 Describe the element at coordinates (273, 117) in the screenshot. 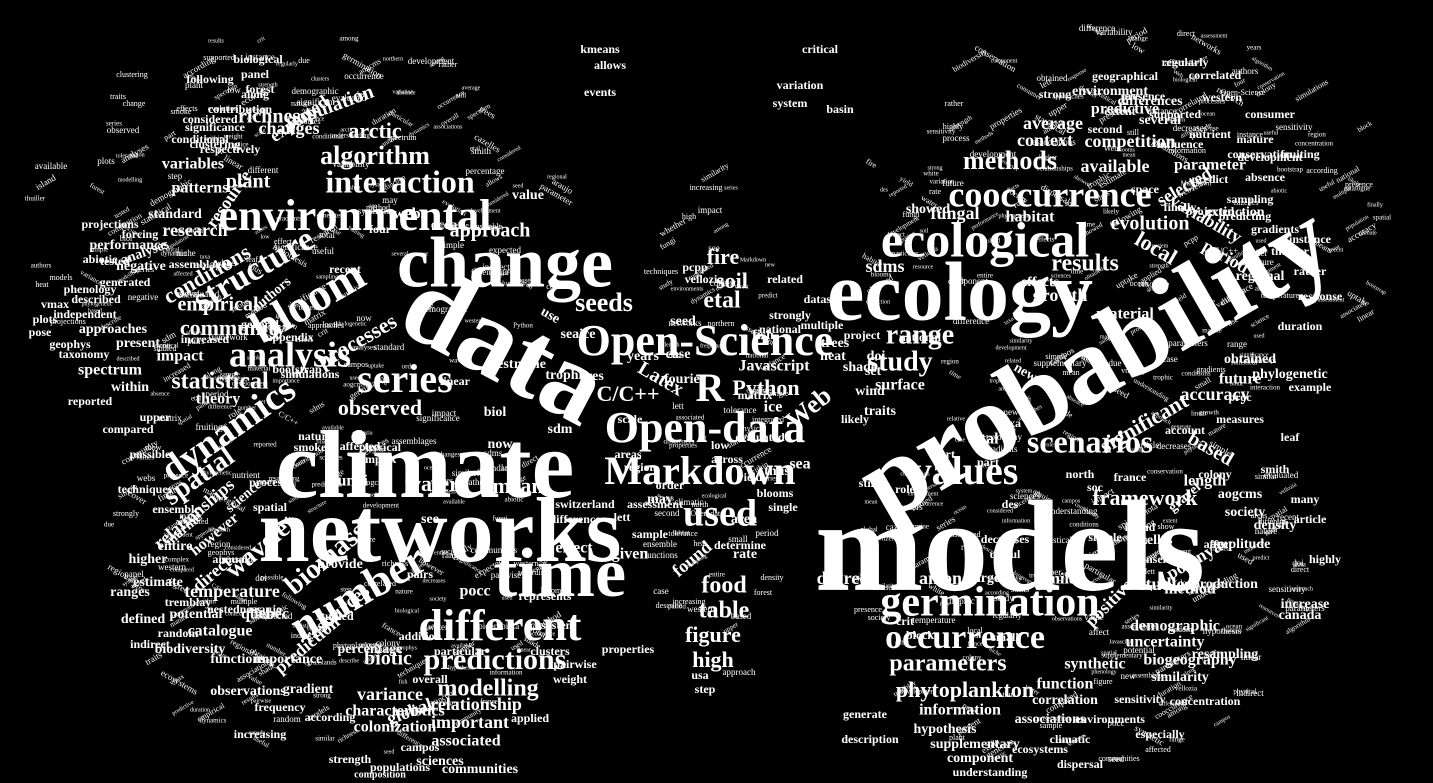

I see `cloud-word: richness` at that location.